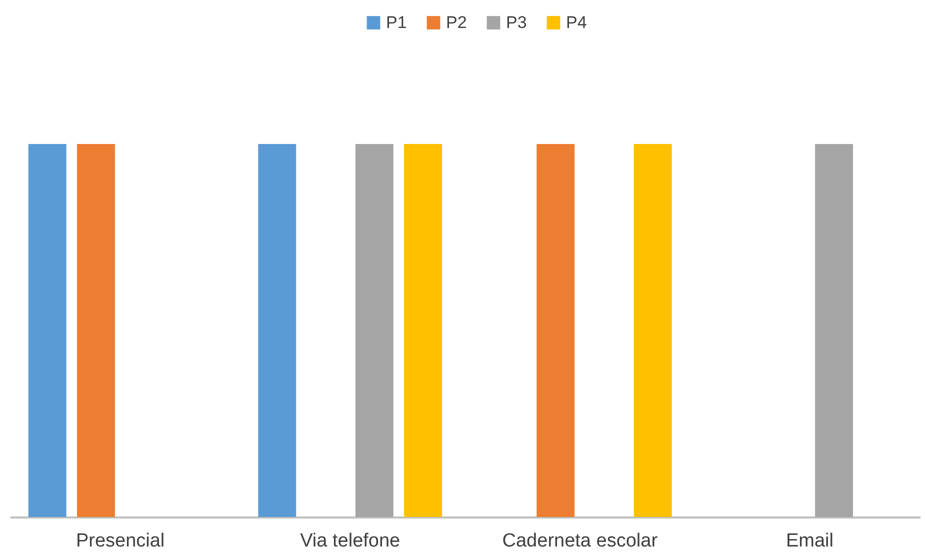 The image size is (925, 559). What do you see at coordinates (120, 541) in the screenshot?
I see `x-tick-label: Presencial` at bounding box center [120, 541].